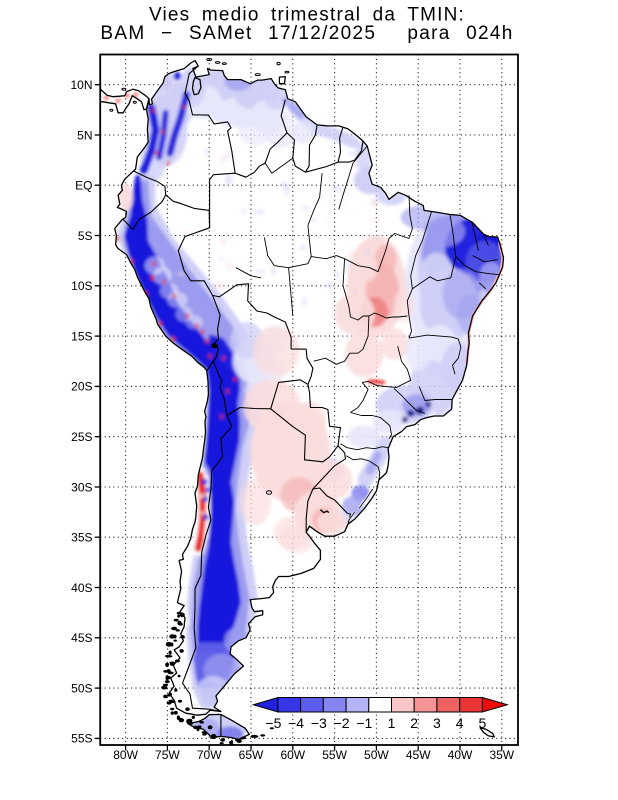  Describe the element at coordinates (81, 739) in the screenshot. I see `svg-text: 55S` at that location.